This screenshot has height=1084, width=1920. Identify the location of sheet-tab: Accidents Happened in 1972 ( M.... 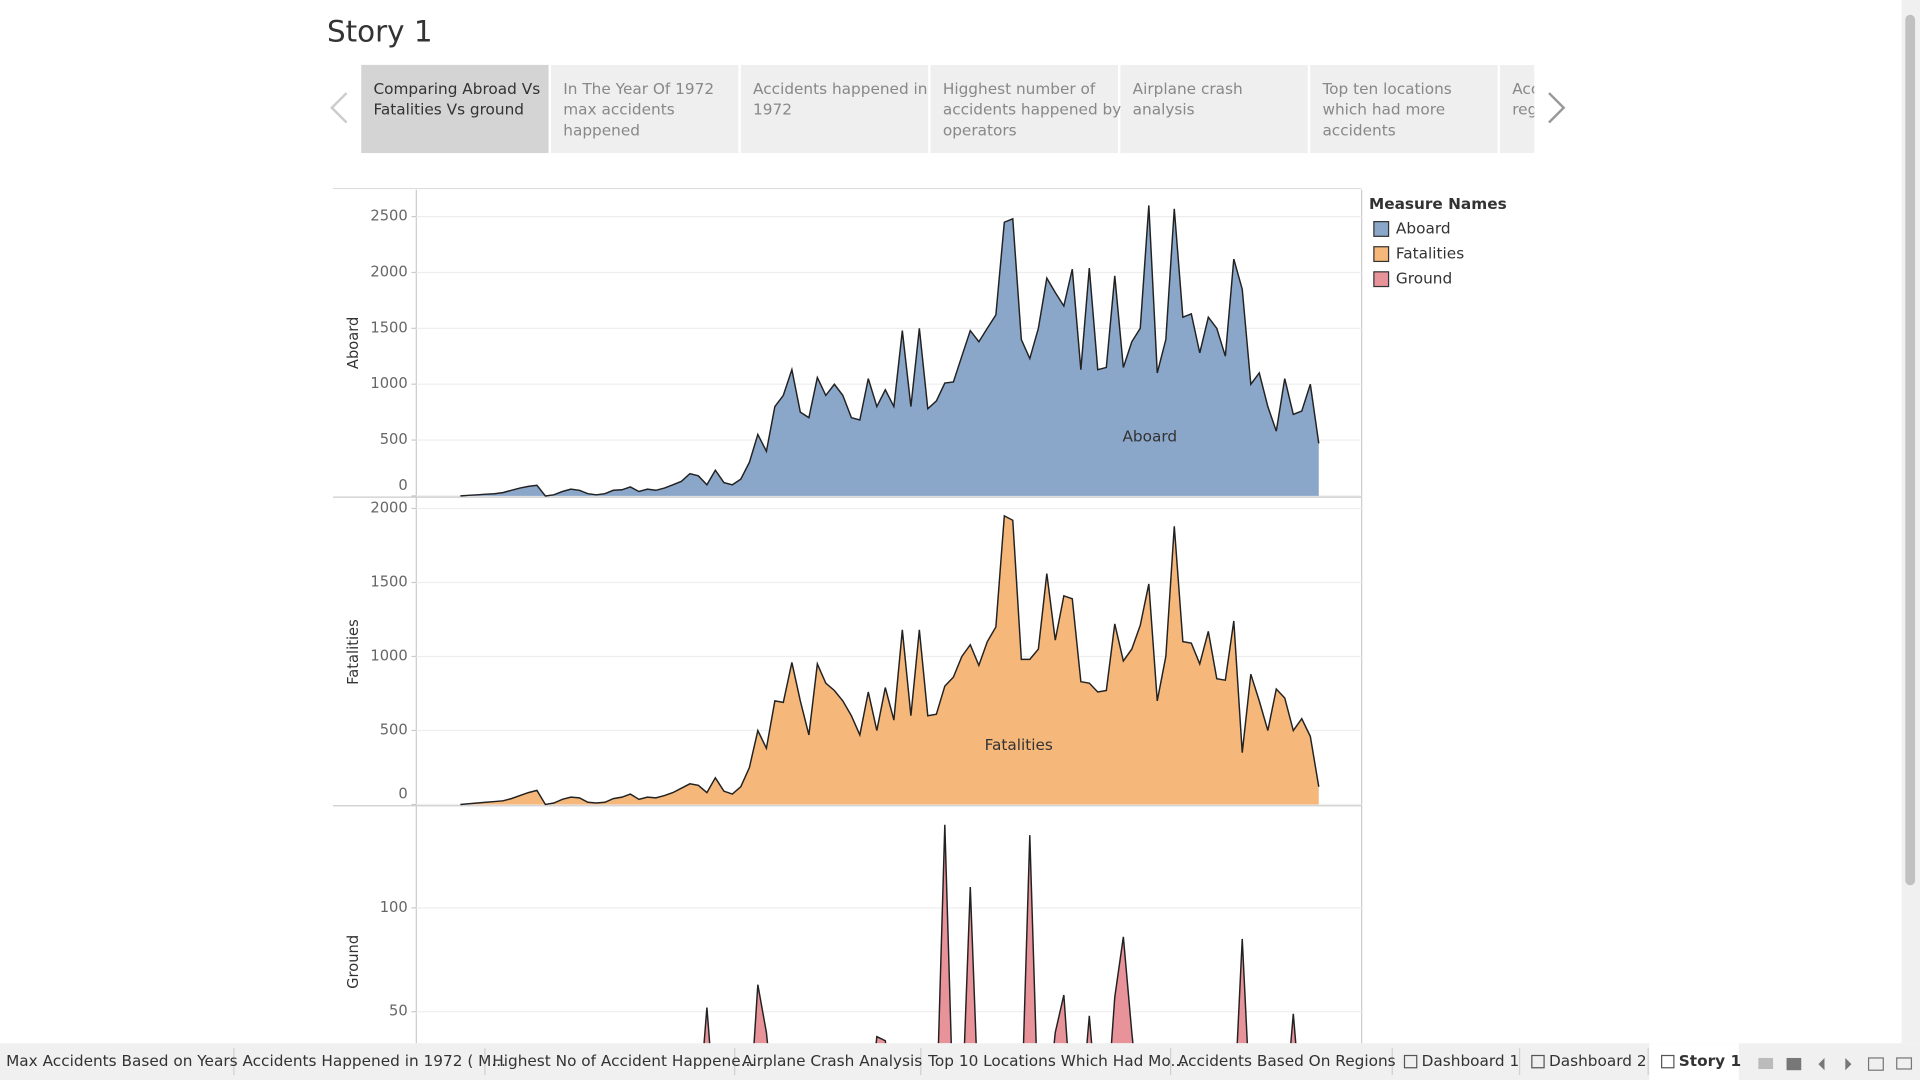
(374, 1061).